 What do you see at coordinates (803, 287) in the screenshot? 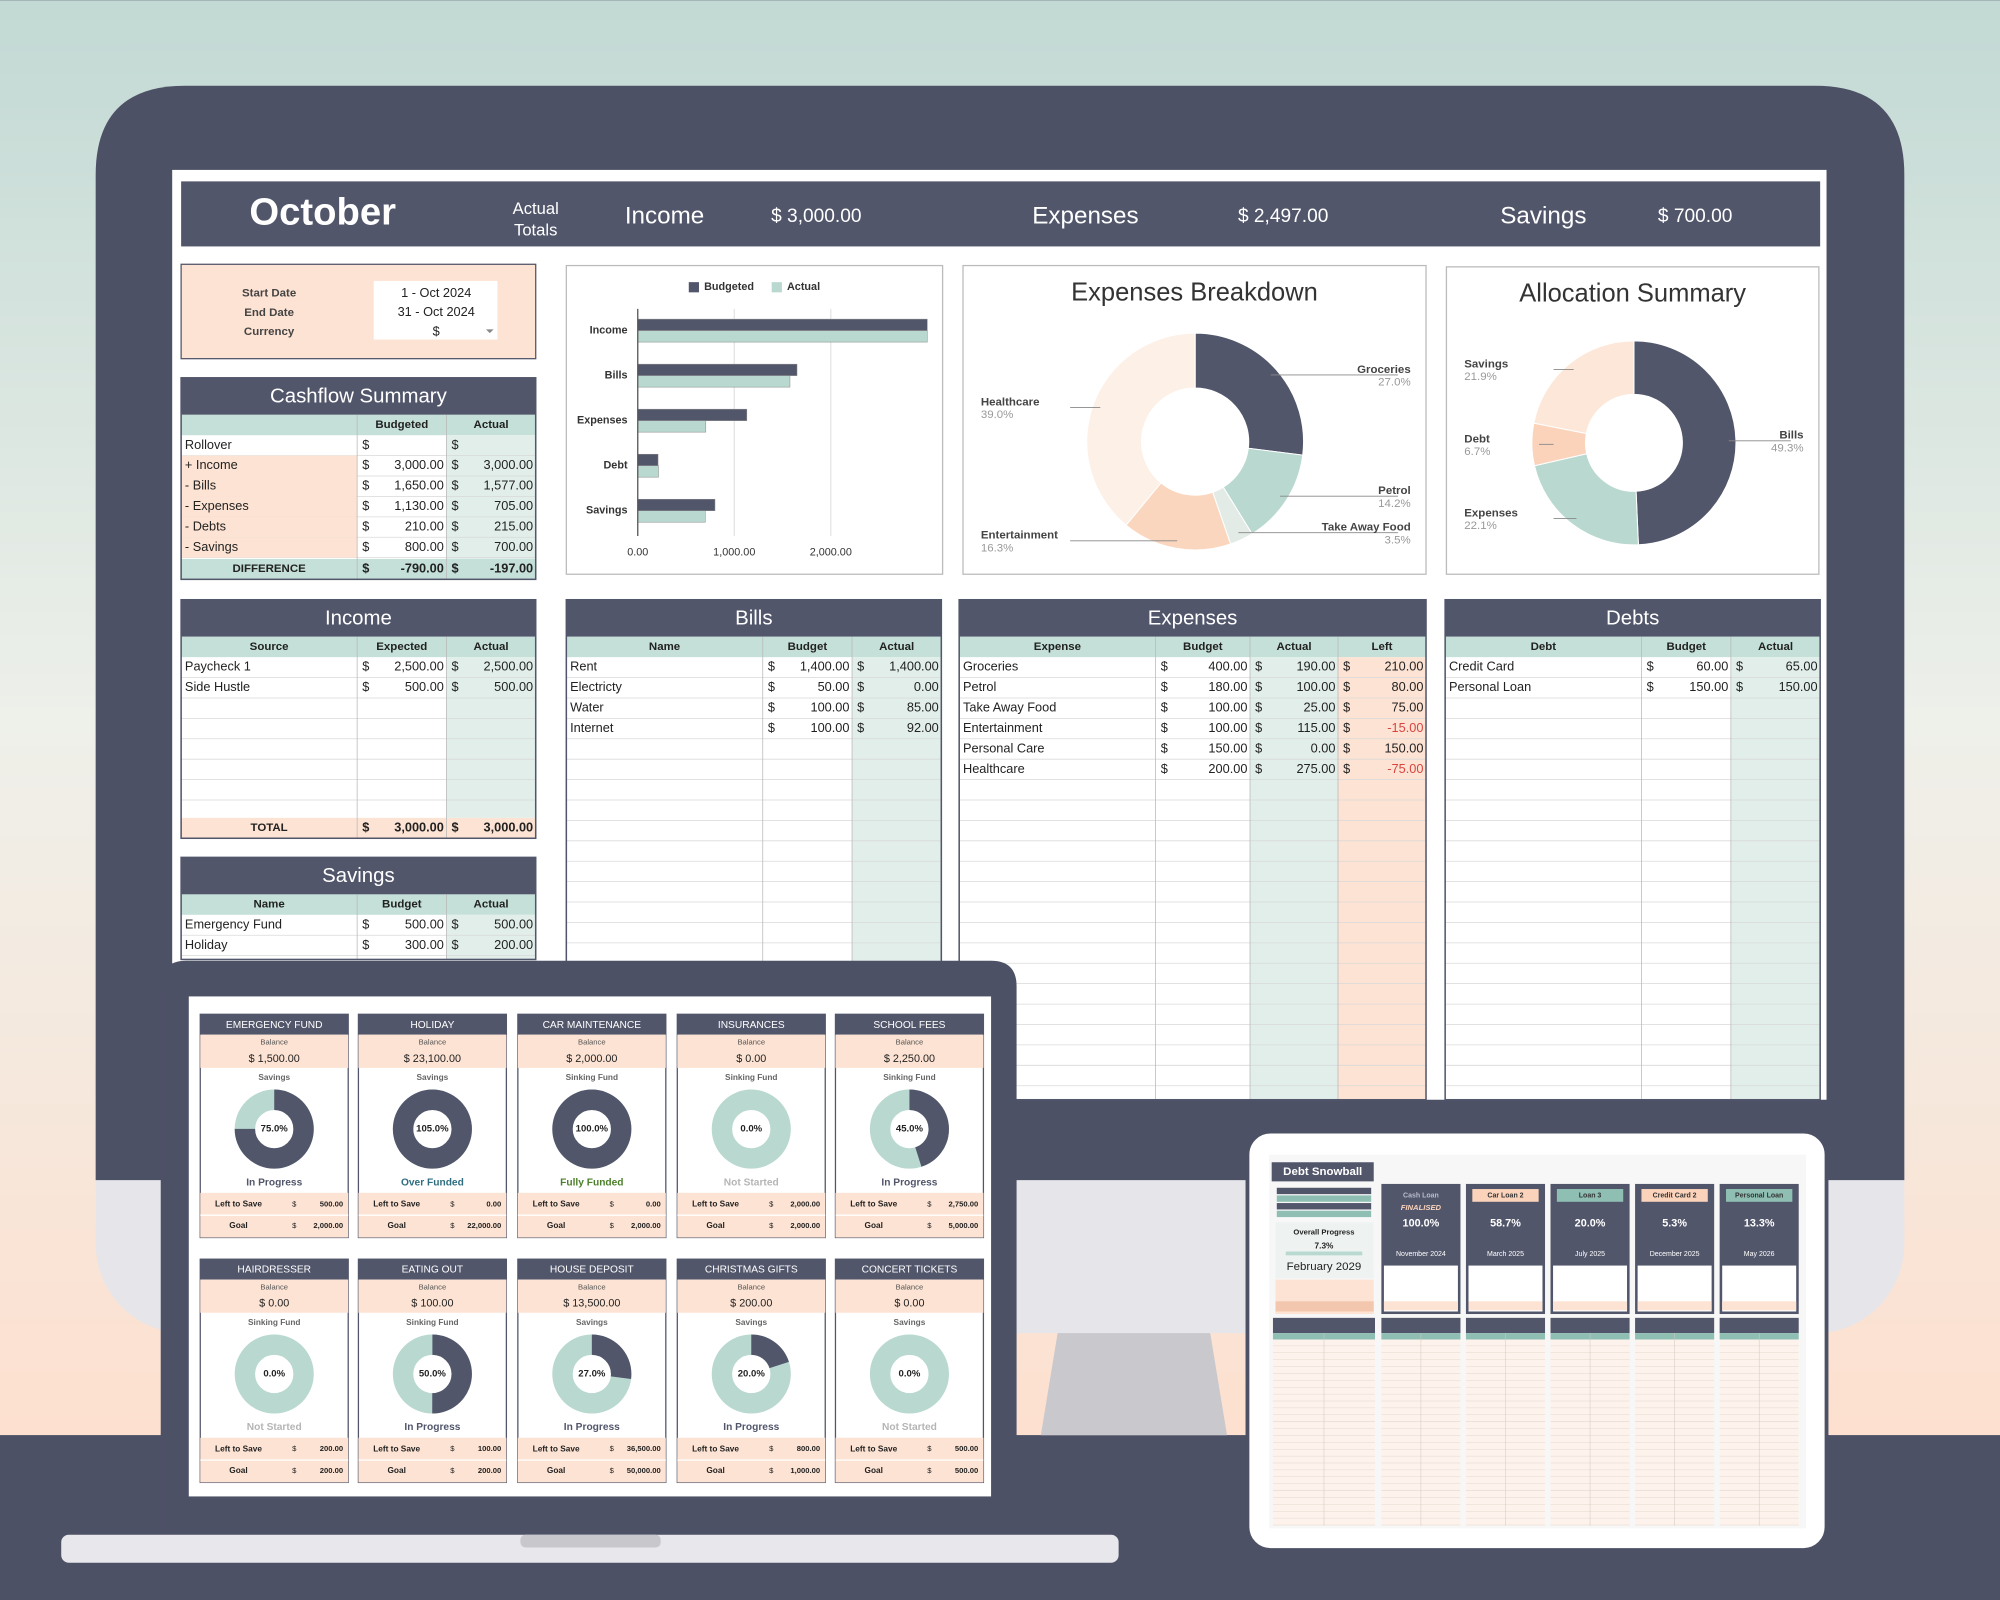
I see `legend-label: Actual` at bounding box center [803, 287].